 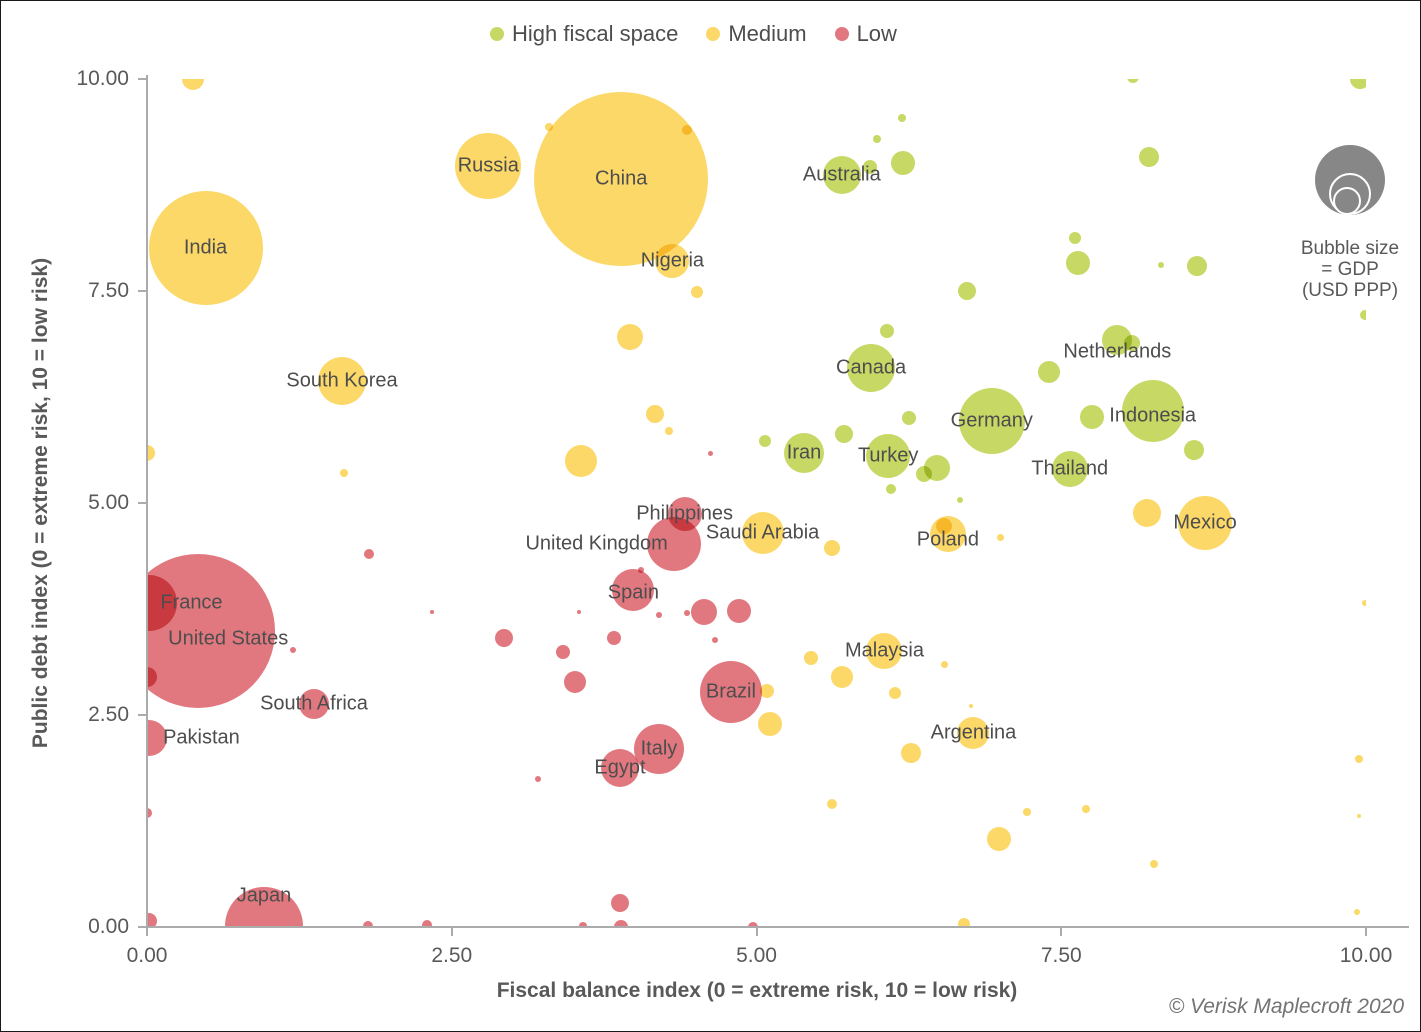 What do you see at coordinates (314, 703) in the screenshot?
I see `bubble-south-africa` at bounding box center [314, 703].